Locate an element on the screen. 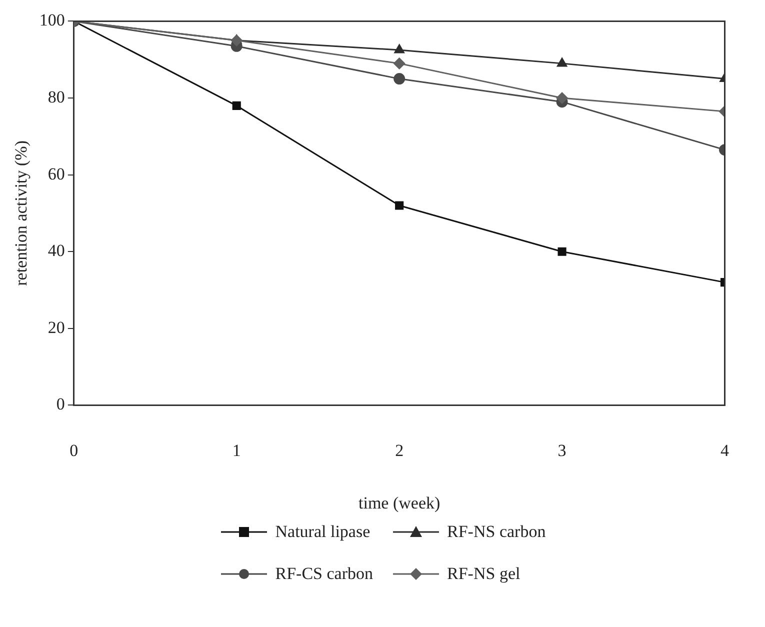  legend-label: RF-NS carbon is located at coordinates (496, 532).